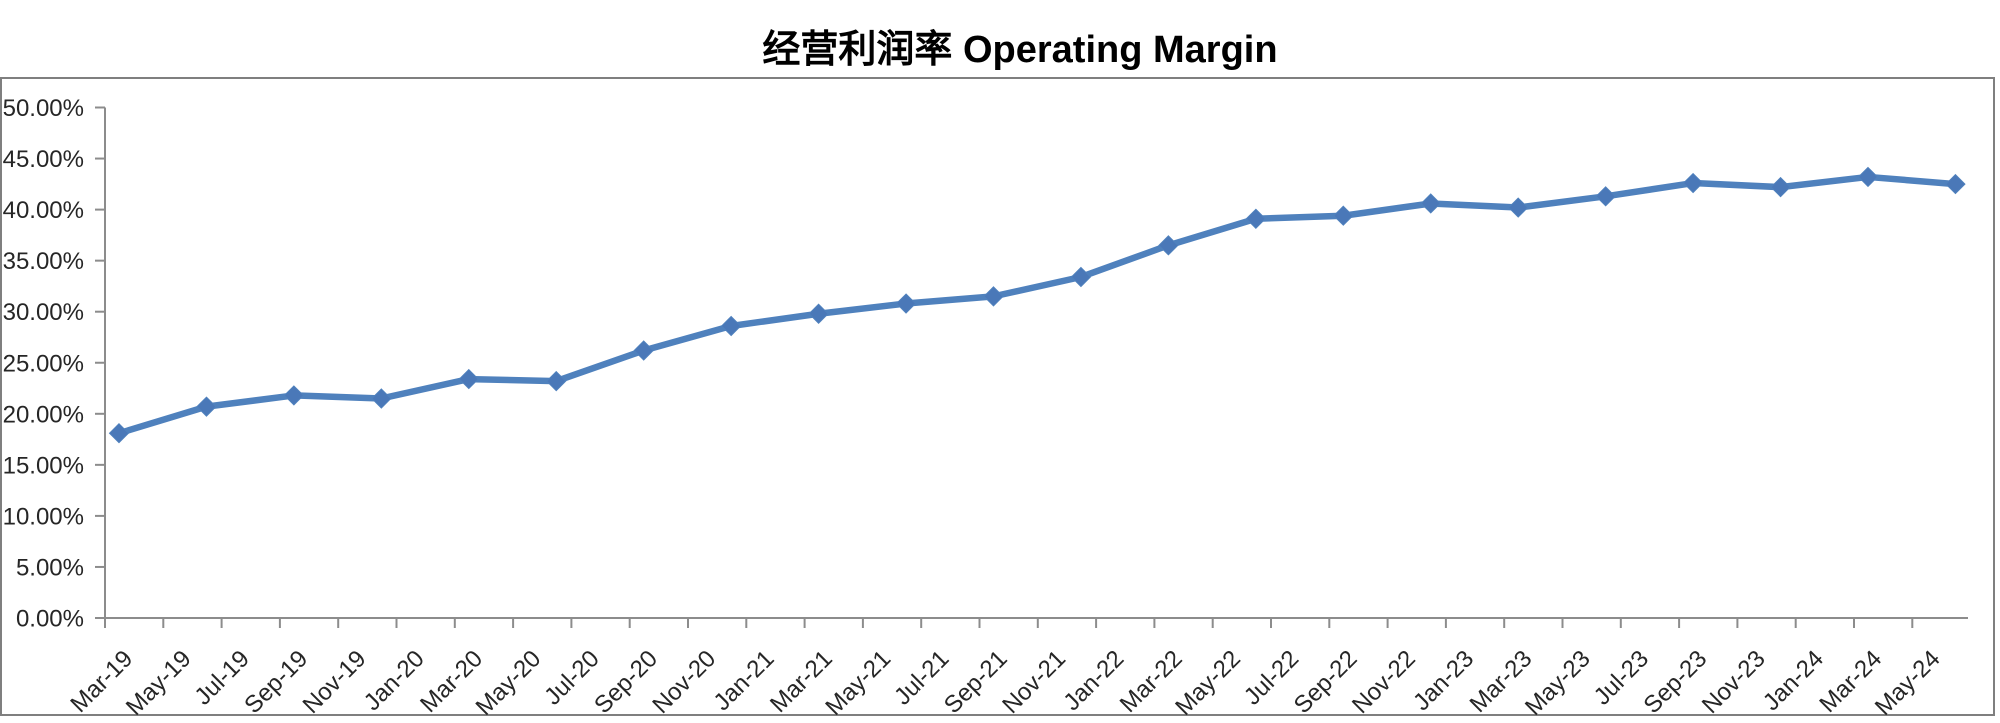 This screenshot has height=723, width=2000. Describe the element at coordinates (43, 261) in the screenshot. I see `y-axis-label: 35.00%` at that location.